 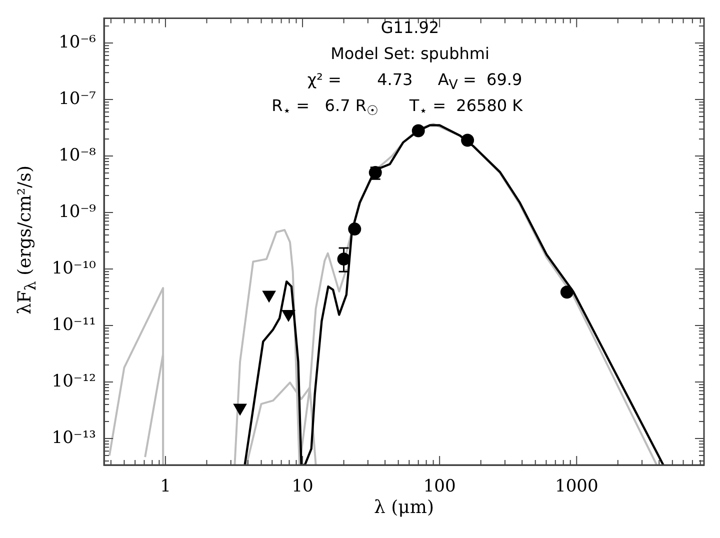 I want to click on annotation: Model Set: spubhmi, so click(x=410, y=53).